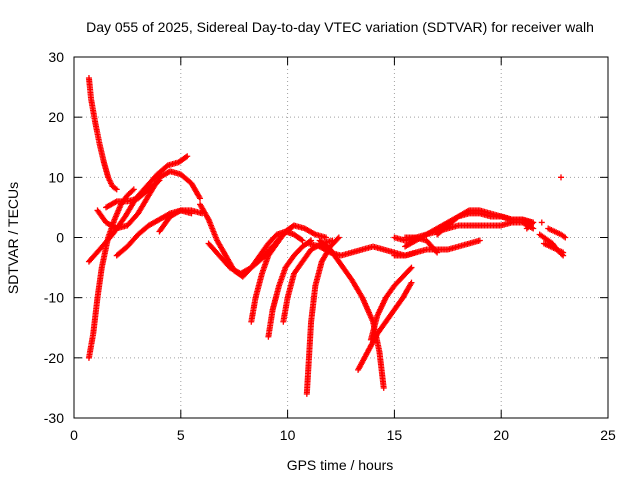  What do you see at coordinates (56, 117) in the screenshot?
I see `y-tick-label: 20` at bounding box center [56, 117].